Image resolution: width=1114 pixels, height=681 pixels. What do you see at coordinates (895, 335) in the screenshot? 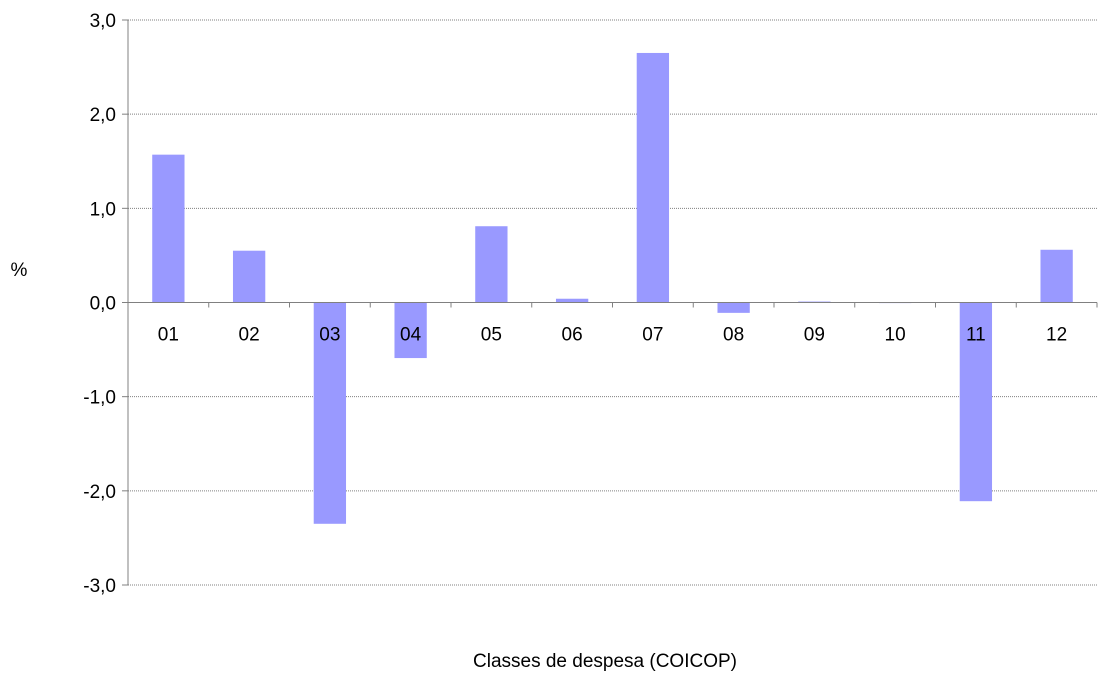
I see `x-tick-label: 10` at bounding box center [895, 335].